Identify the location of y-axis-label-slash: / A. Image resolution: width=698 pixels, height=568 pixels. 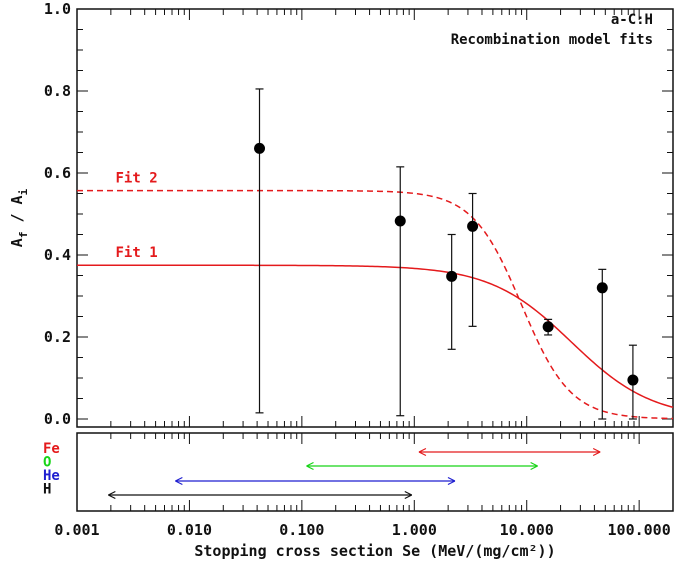
(17, 213).